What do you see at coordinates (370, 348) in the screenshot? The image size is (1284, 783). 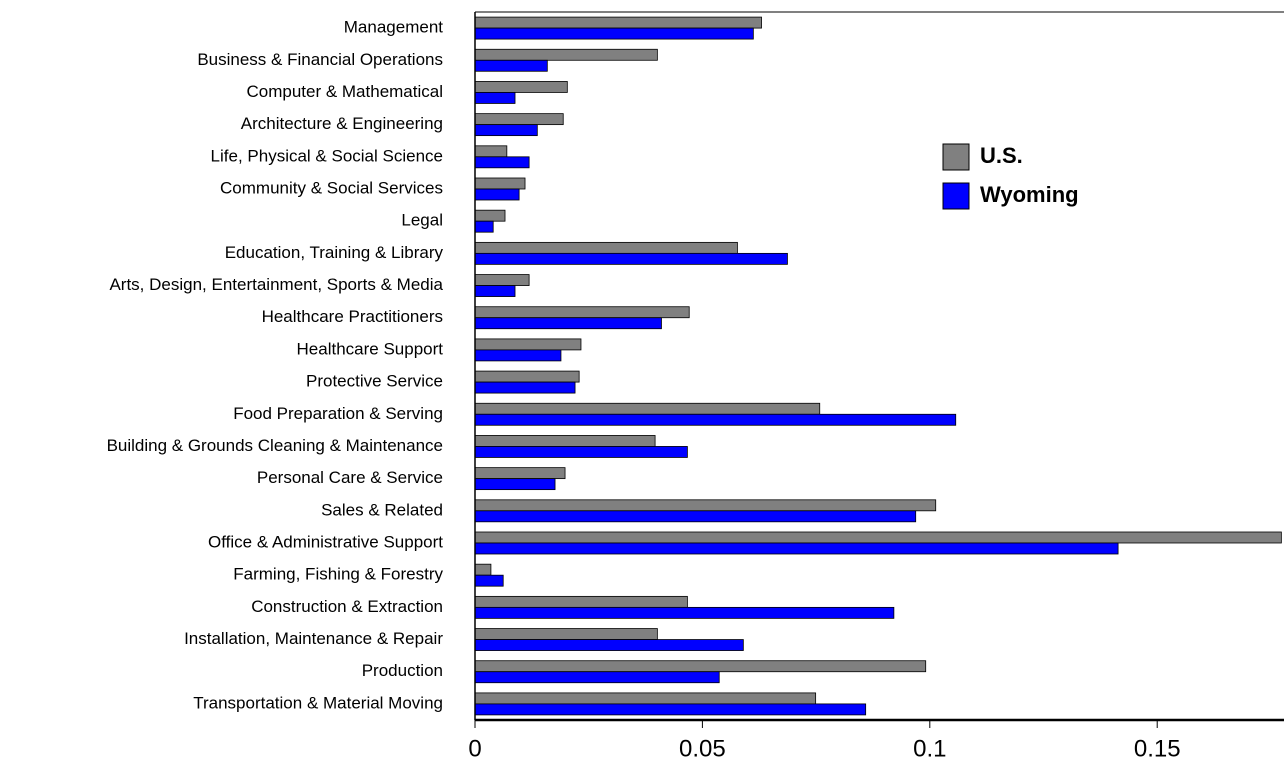 I see `category-label: Healthcare Support` at bounding box center [370, 348].